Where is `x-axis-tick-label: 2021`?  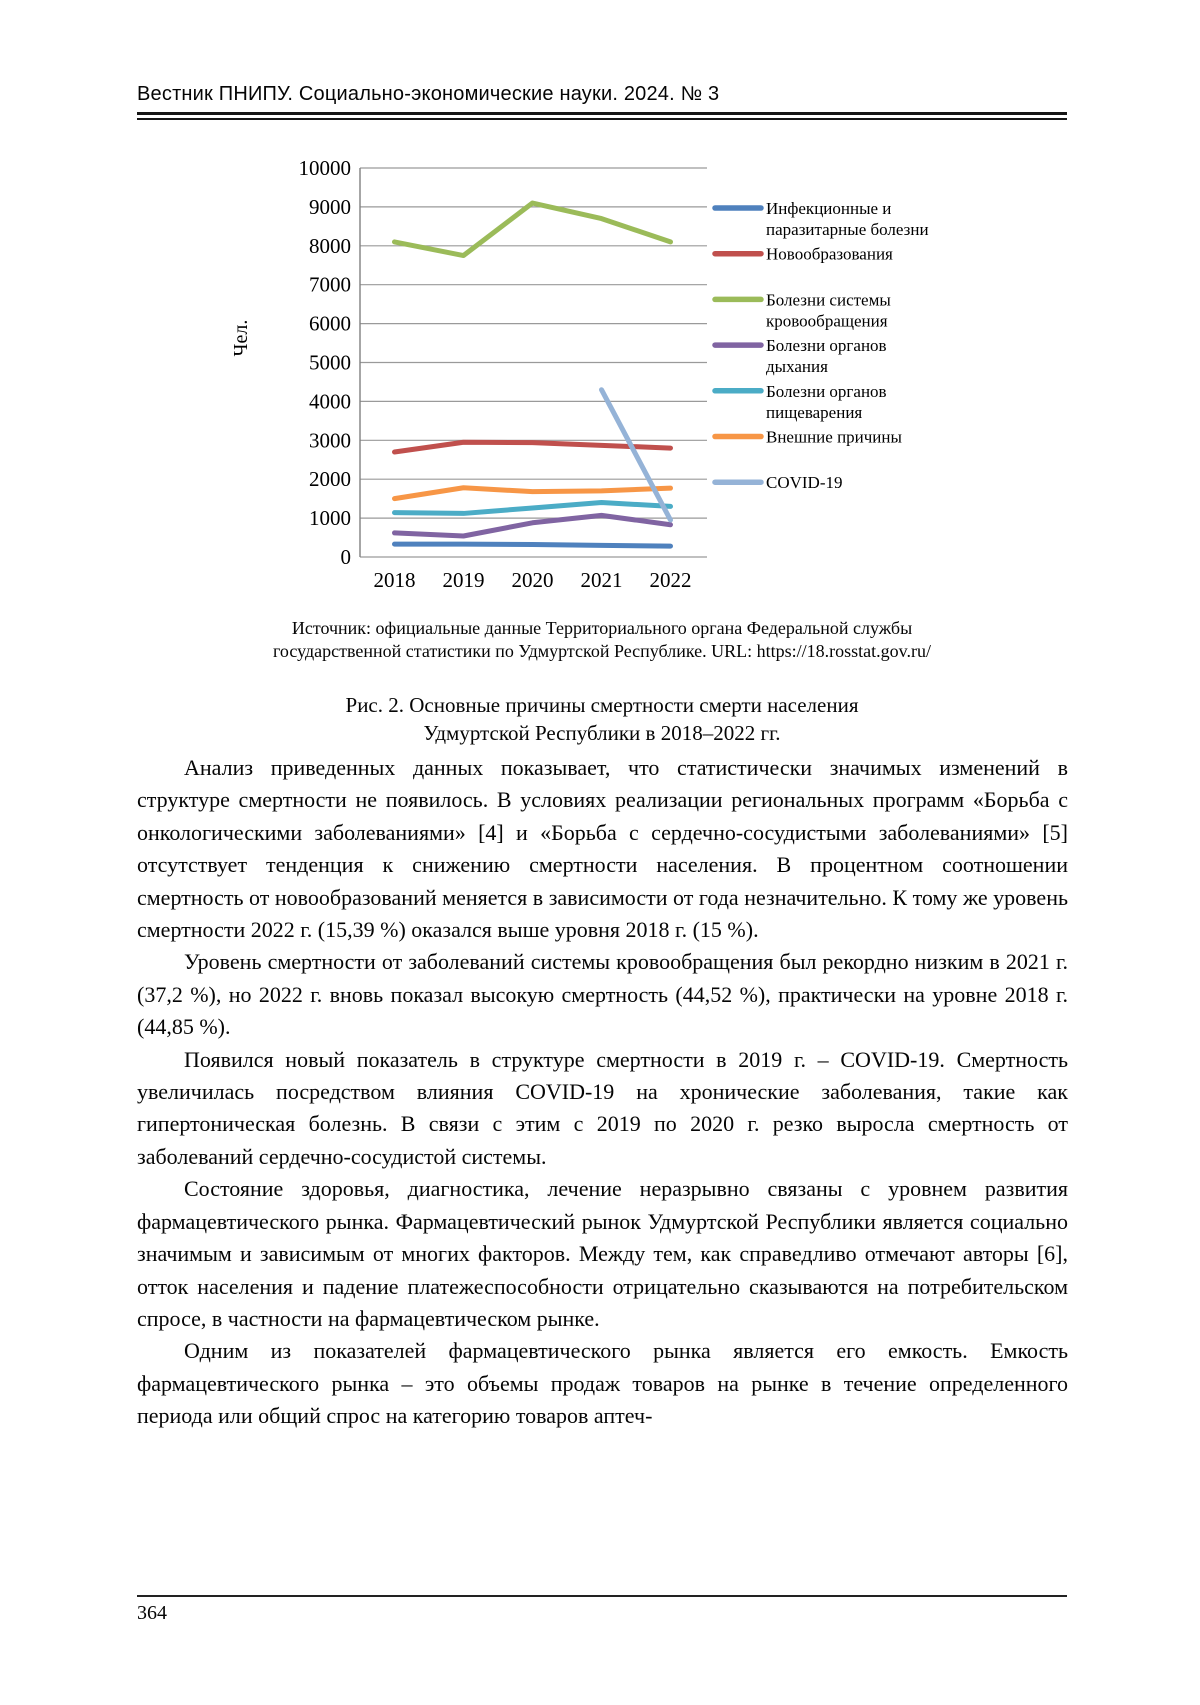 x-axis-tick-label: 2021 is located at coordinates (602, 580).